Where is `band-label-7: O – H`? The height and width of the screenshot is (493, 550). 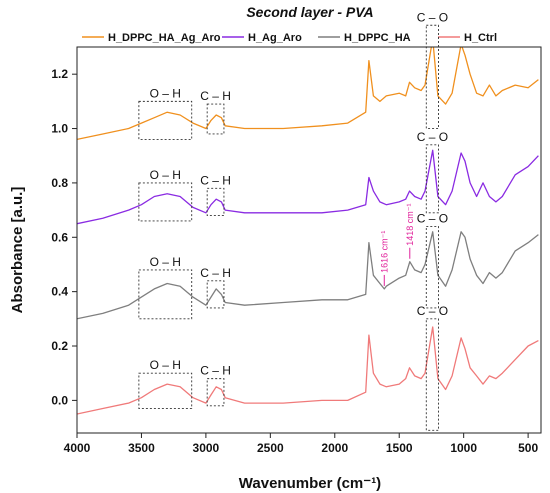 band-label-7: O – H is located at coordinates (165, 262).